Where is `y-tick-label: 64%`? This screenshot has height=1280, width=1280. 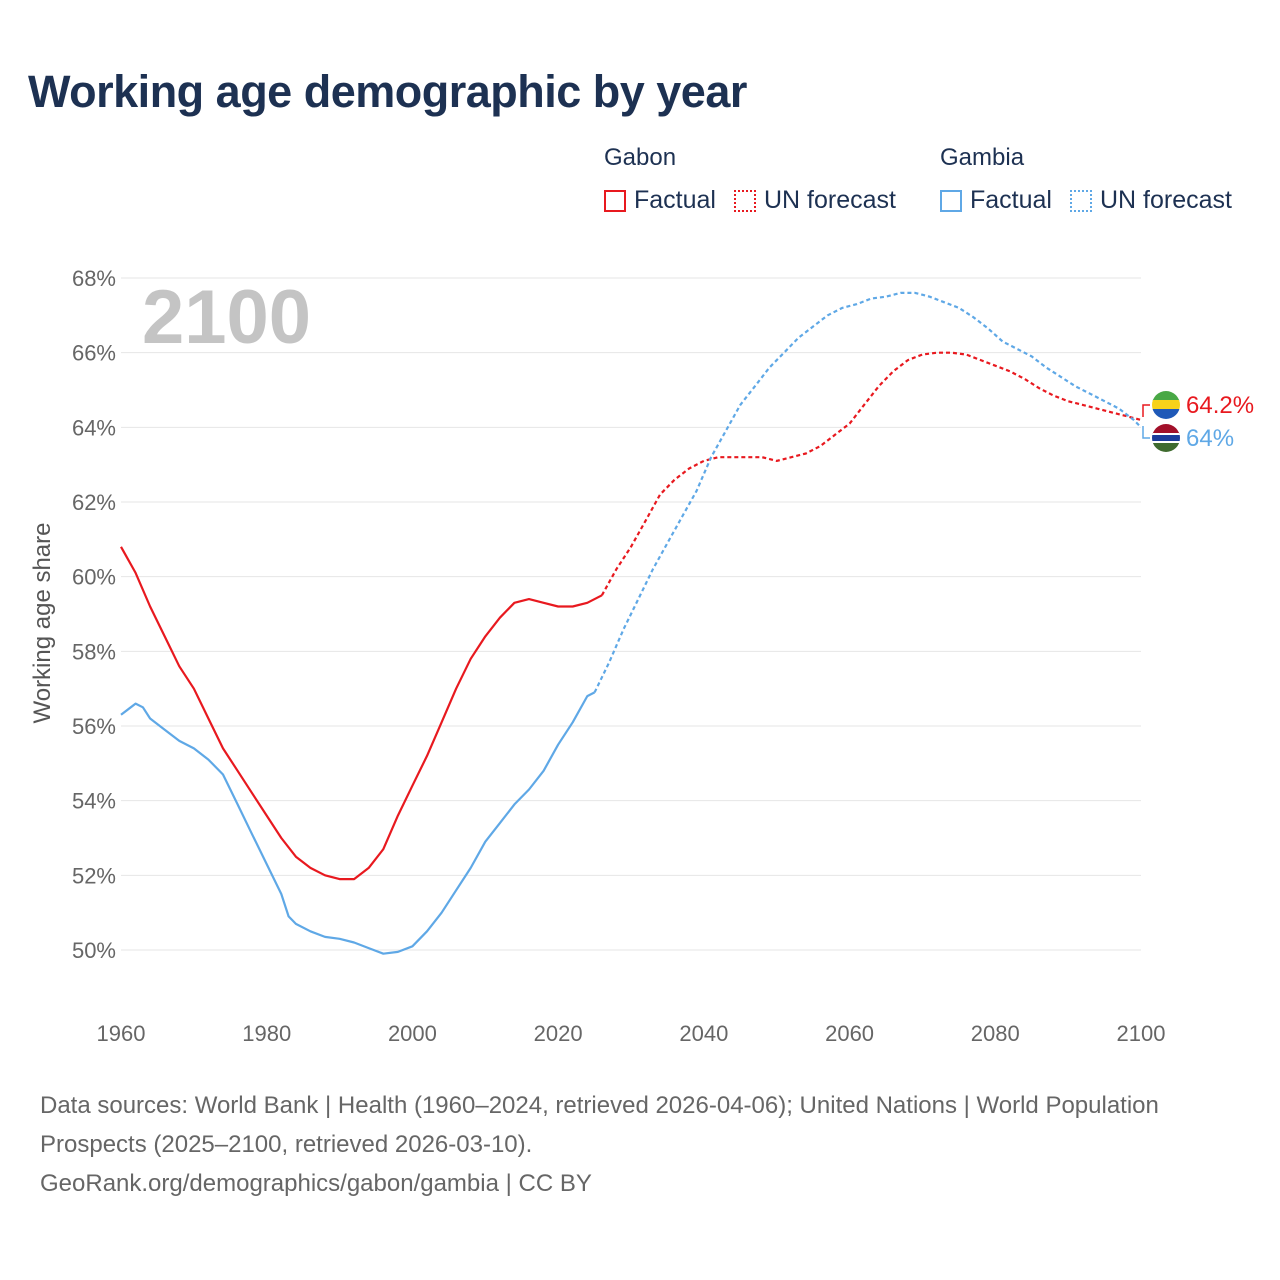 y-tick-label: 64% is located at coordinates (94, 427).